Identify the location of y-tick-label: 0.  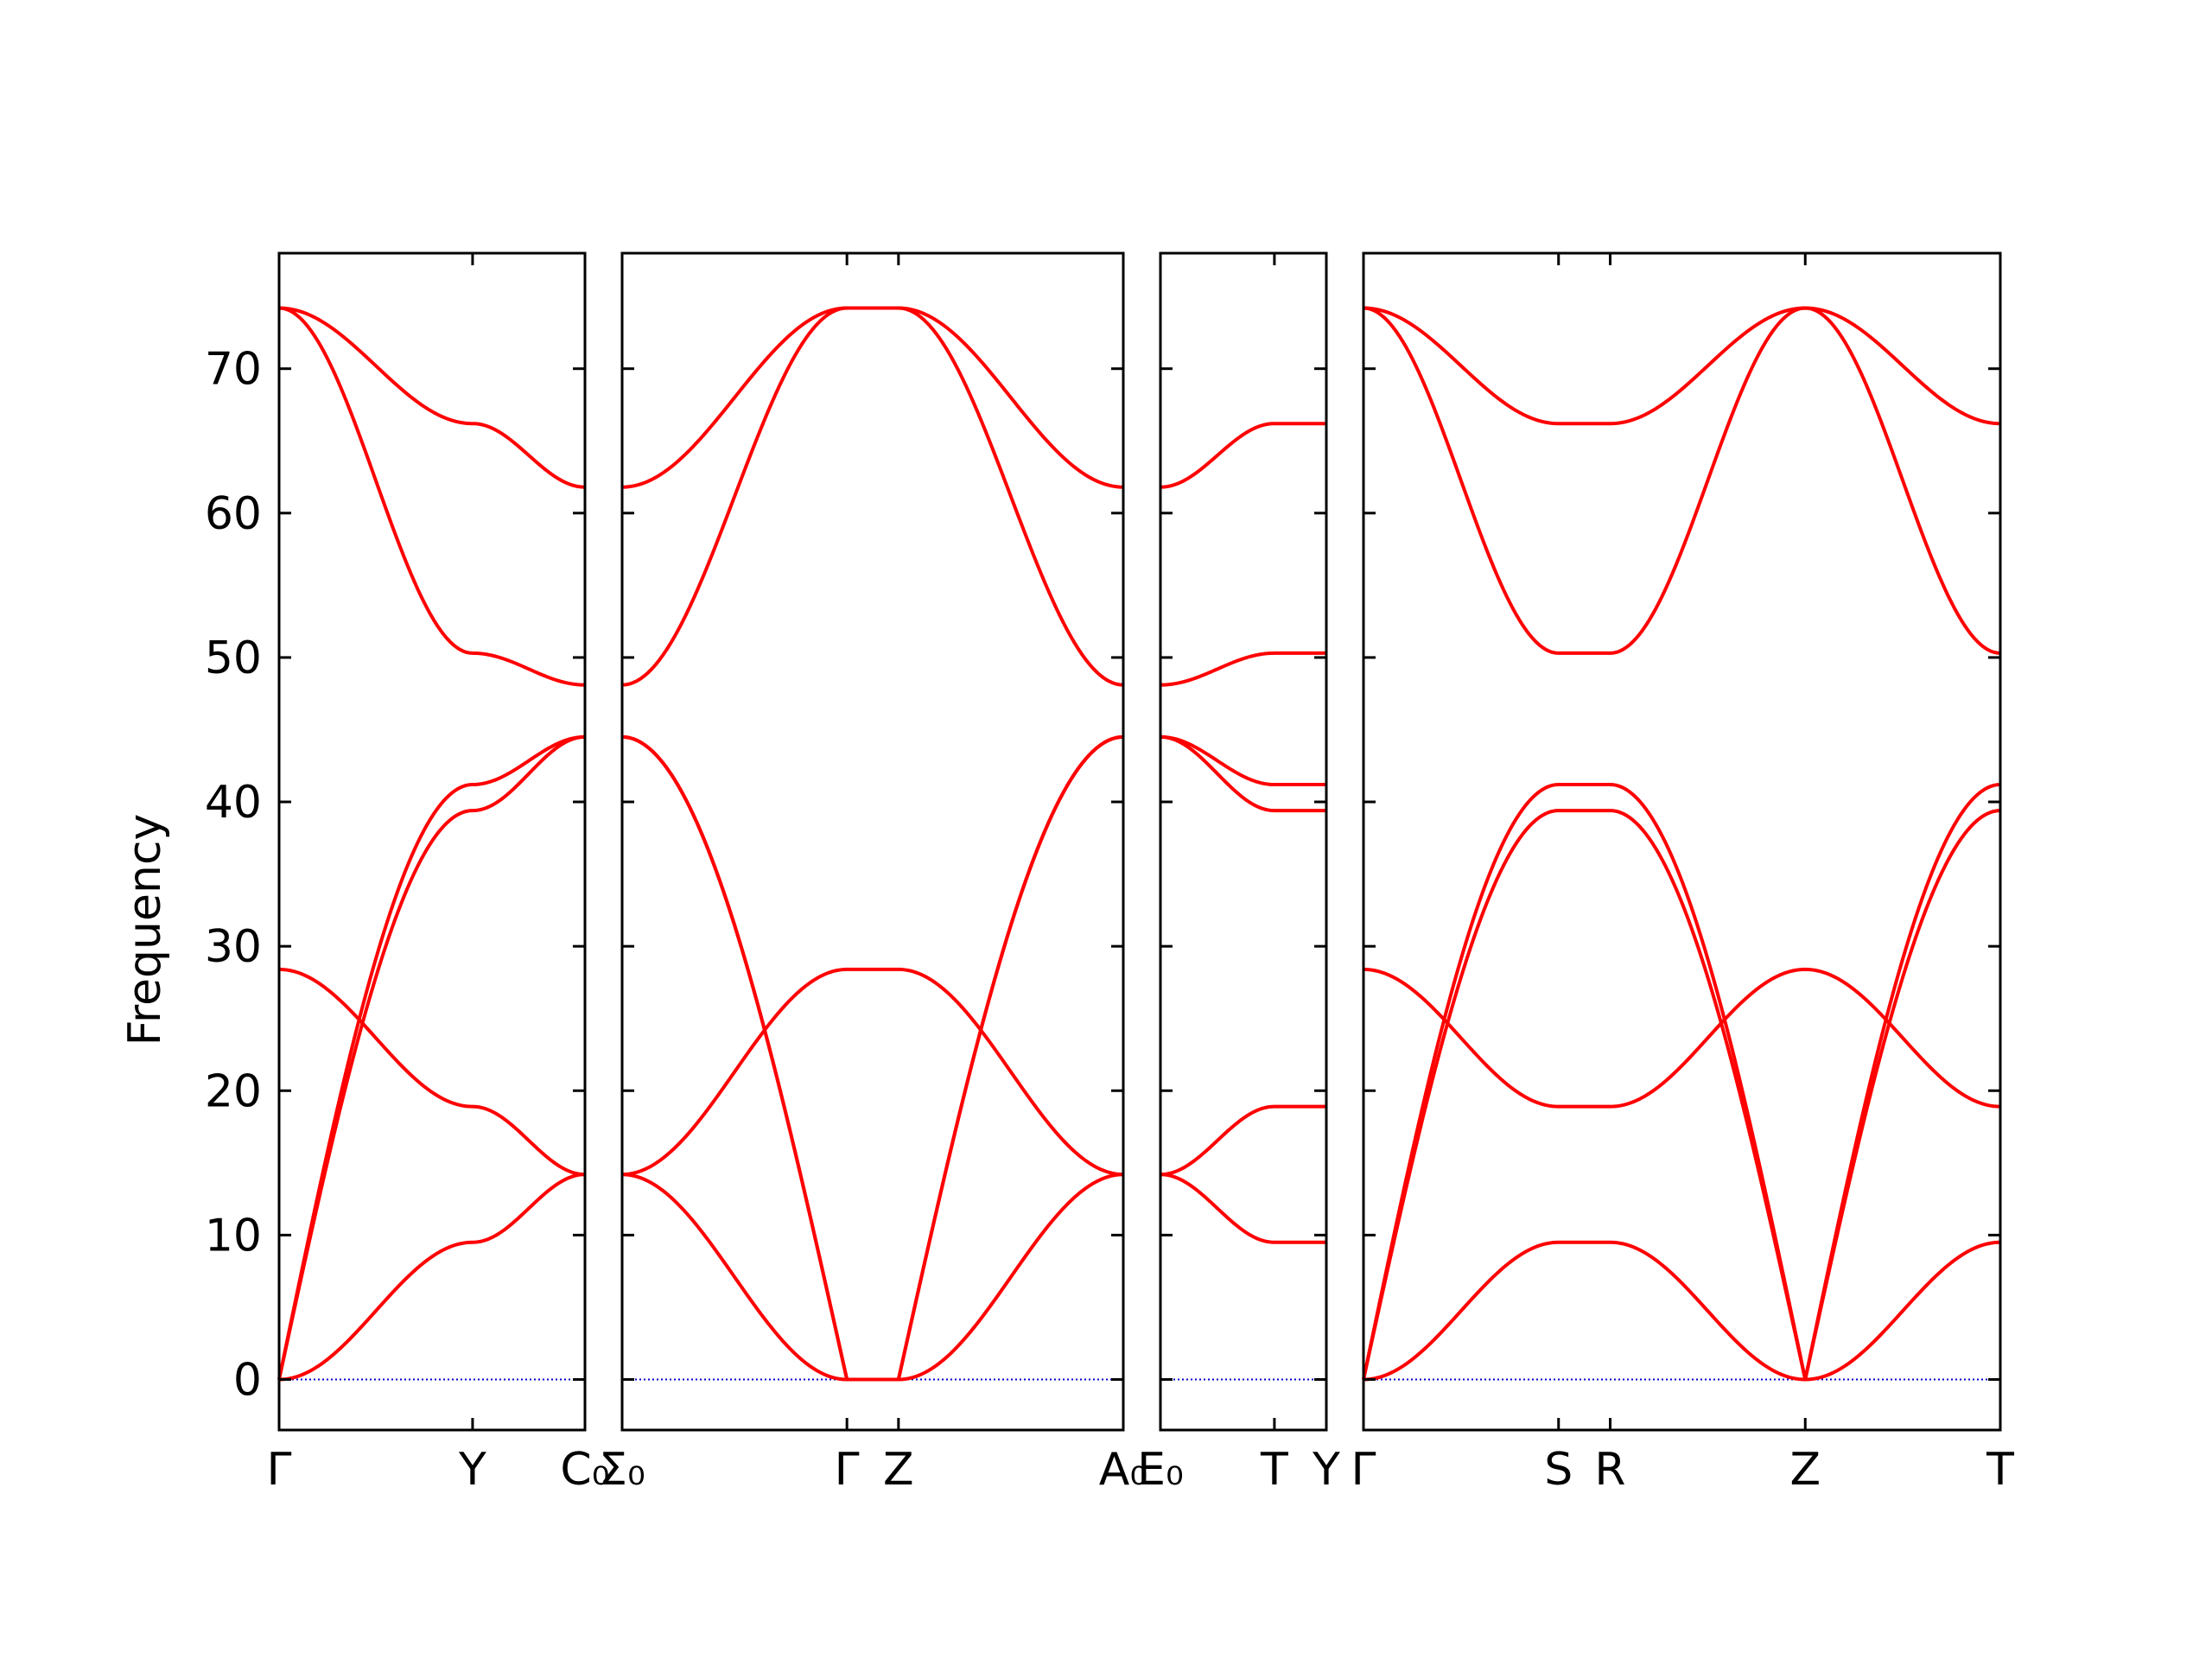
(247, 1381).